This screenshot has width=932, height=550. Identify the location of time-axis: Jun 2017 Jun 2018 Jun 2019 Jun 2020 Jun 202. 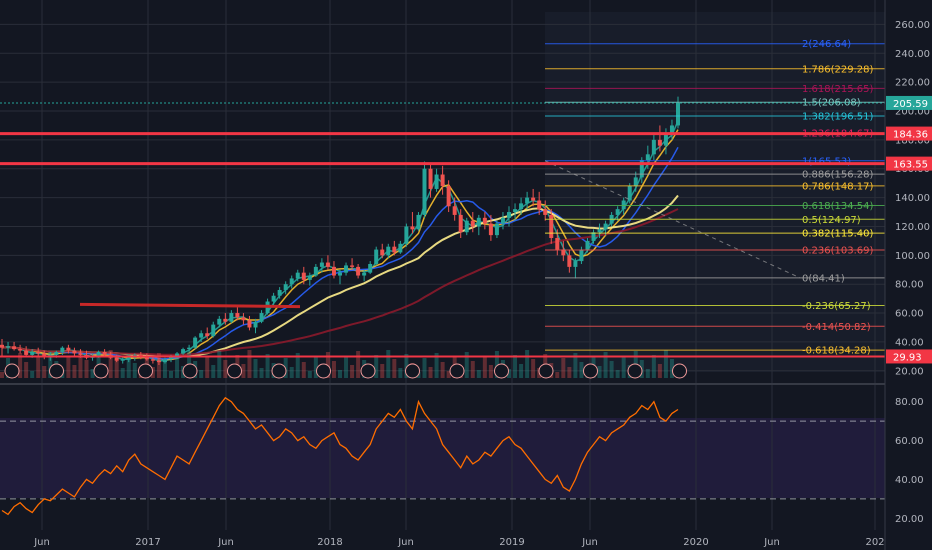
(458, 542).